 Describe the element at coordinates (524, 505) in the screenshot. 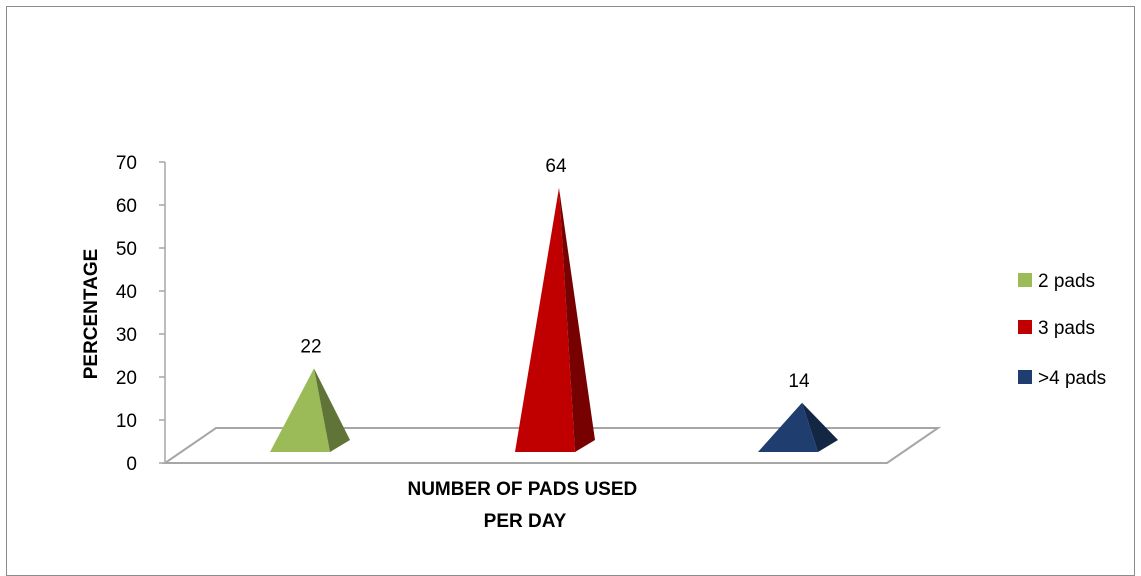

I see `x-axis-title: NUMBER OF PADS USED PER DAY` at that location.